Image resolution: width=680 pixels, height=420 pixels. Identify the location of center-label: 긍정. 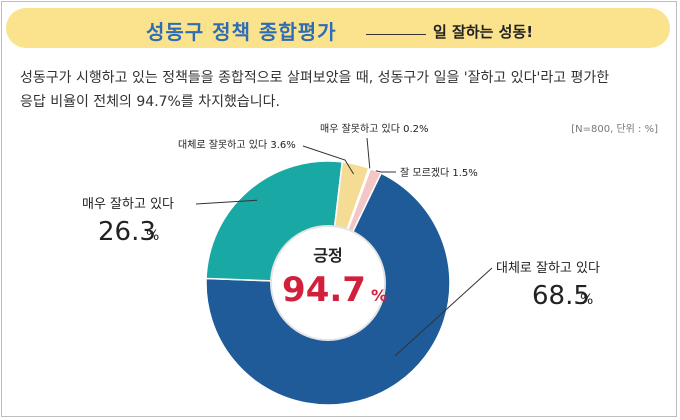
(327, 255).